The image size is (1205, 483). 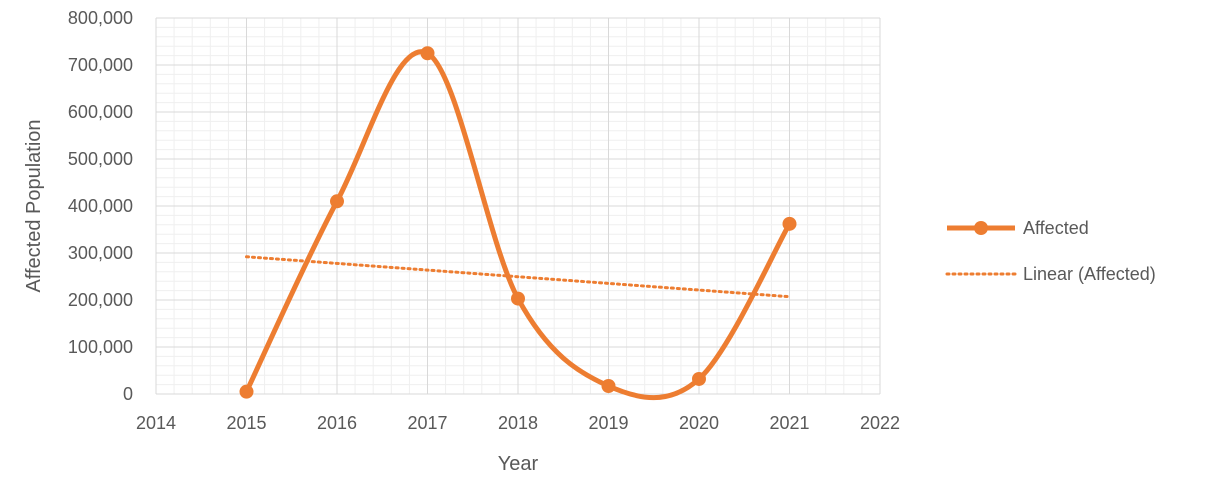 I want to click on y-axis-title: Affected Population, so click(x=34, y=205).